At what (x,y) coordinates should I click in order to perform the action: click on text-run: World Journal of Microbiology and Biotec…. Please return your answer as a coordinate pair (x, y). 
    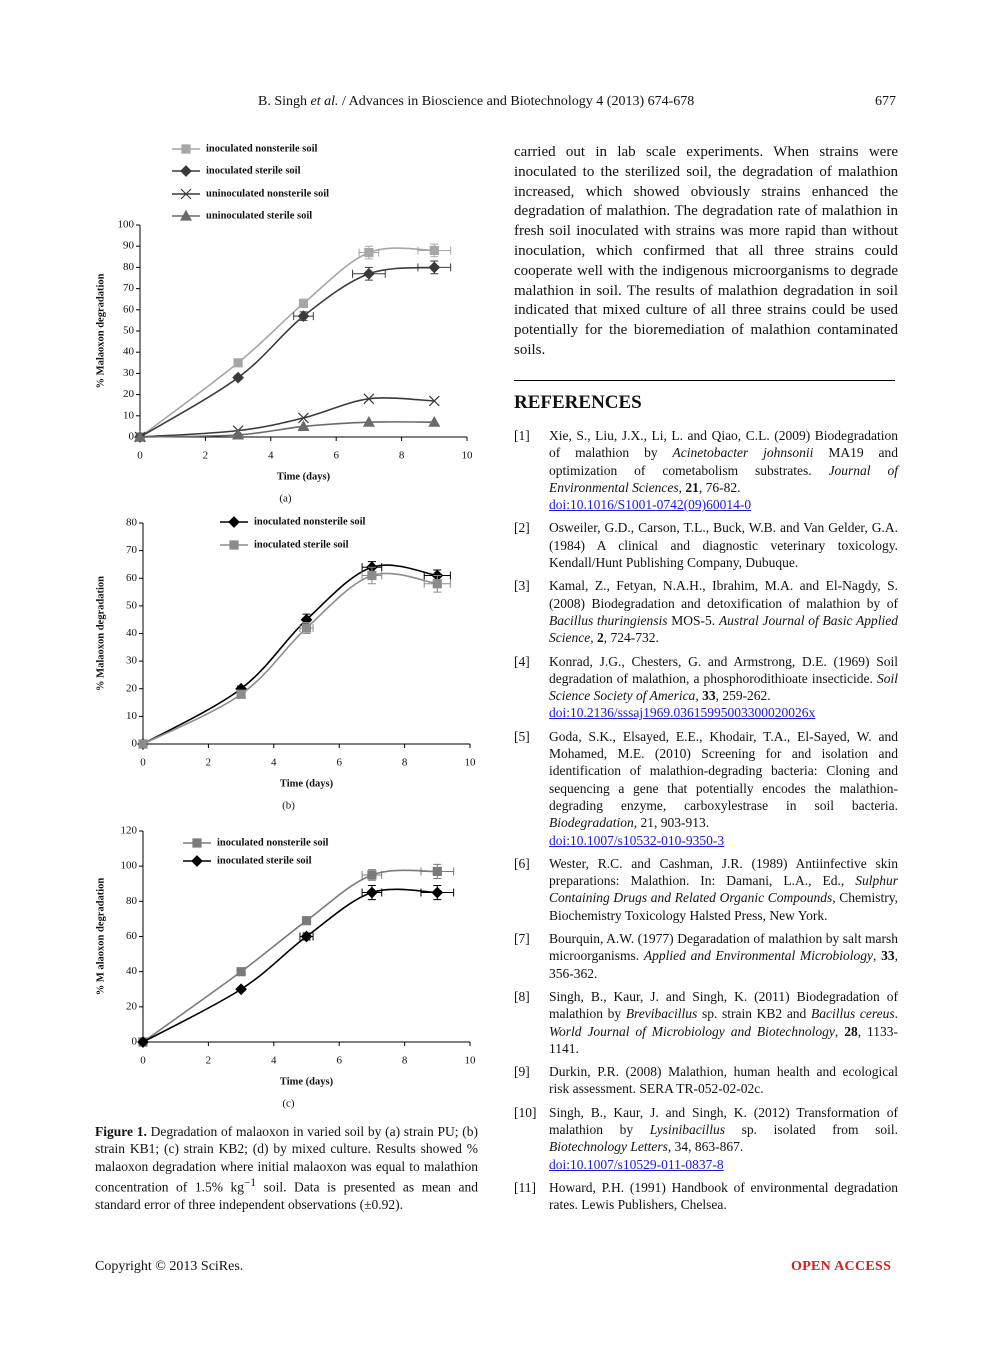
    Looking at the image, I should click on (692, 1031).